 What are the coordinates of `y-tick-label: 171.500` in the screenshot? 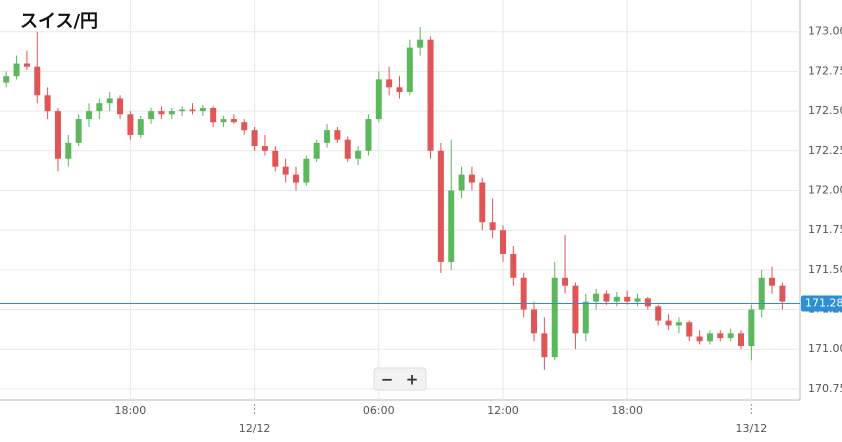 It's located at (825, 269).